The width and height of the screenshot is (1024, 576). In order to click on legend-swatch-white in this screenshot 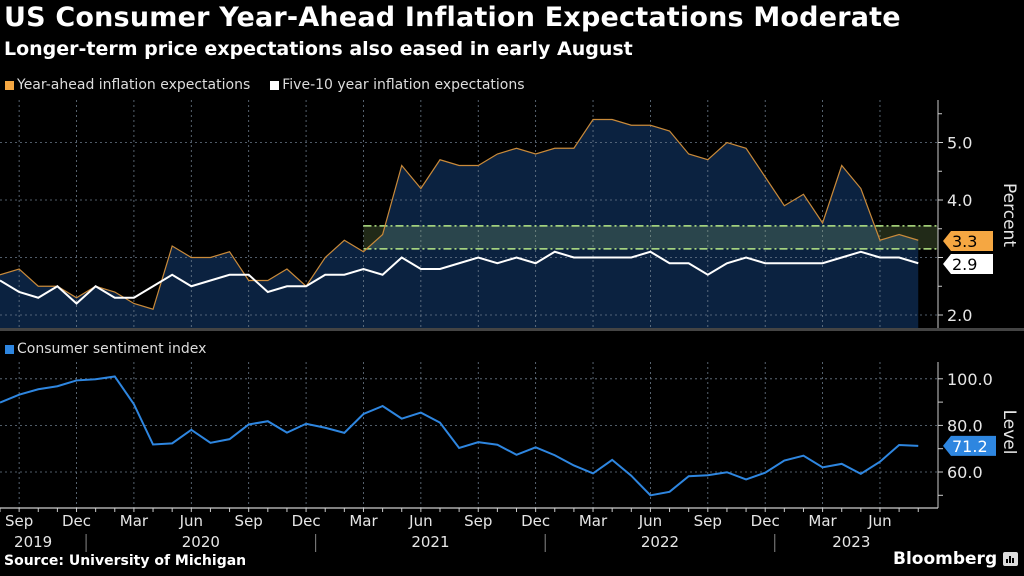, I will do `click(275, 85)`.